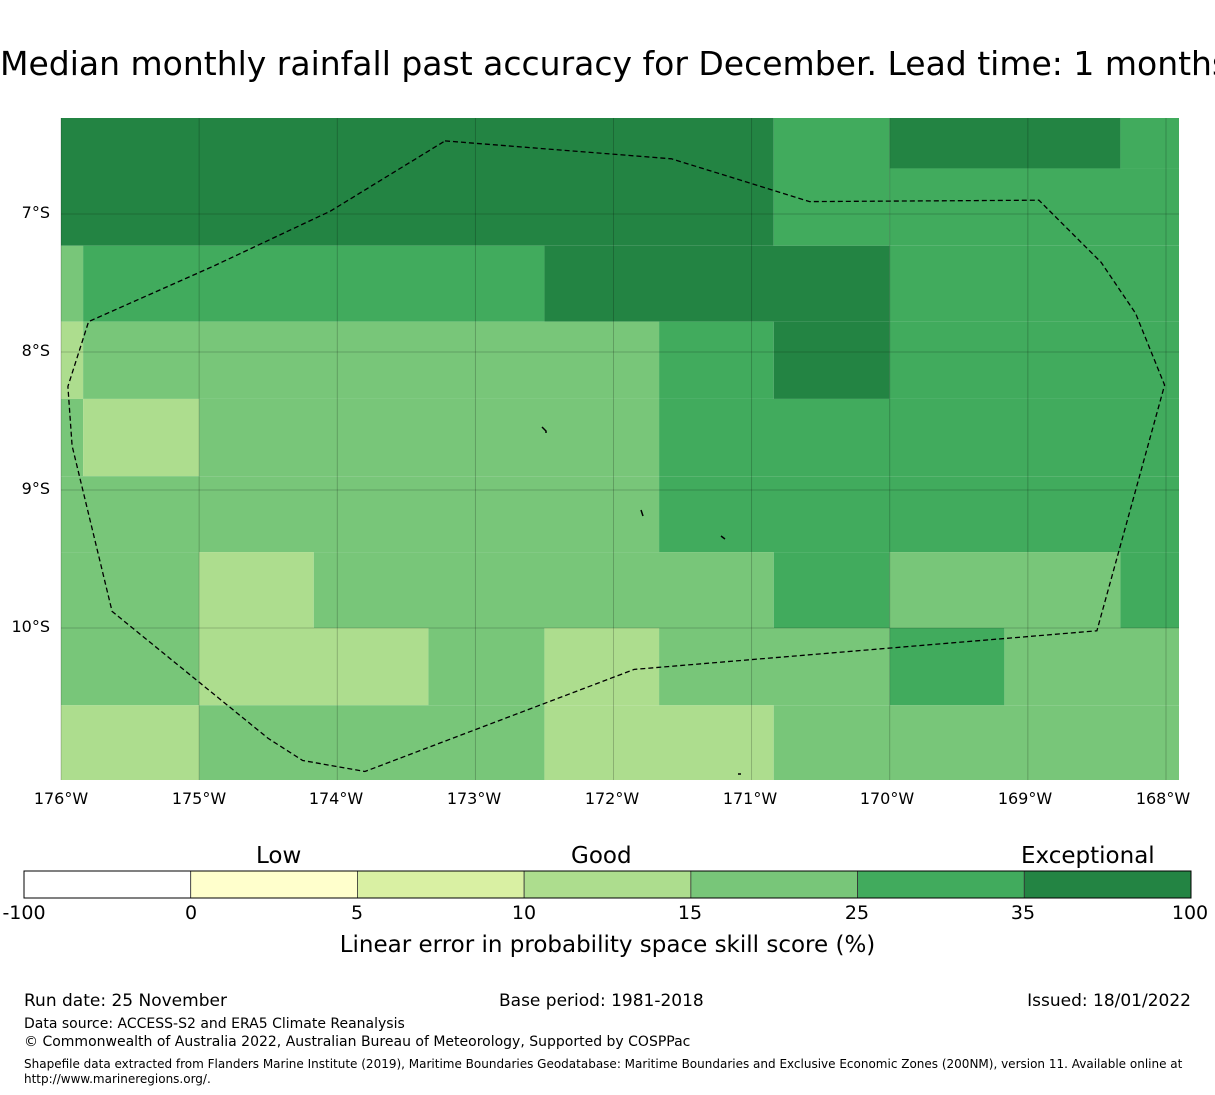 The image size is (1215, 1095). Describe the element at coordinates (1163, 798) in the screenshot. I see `lon-label-168w: 168°W` at that location.